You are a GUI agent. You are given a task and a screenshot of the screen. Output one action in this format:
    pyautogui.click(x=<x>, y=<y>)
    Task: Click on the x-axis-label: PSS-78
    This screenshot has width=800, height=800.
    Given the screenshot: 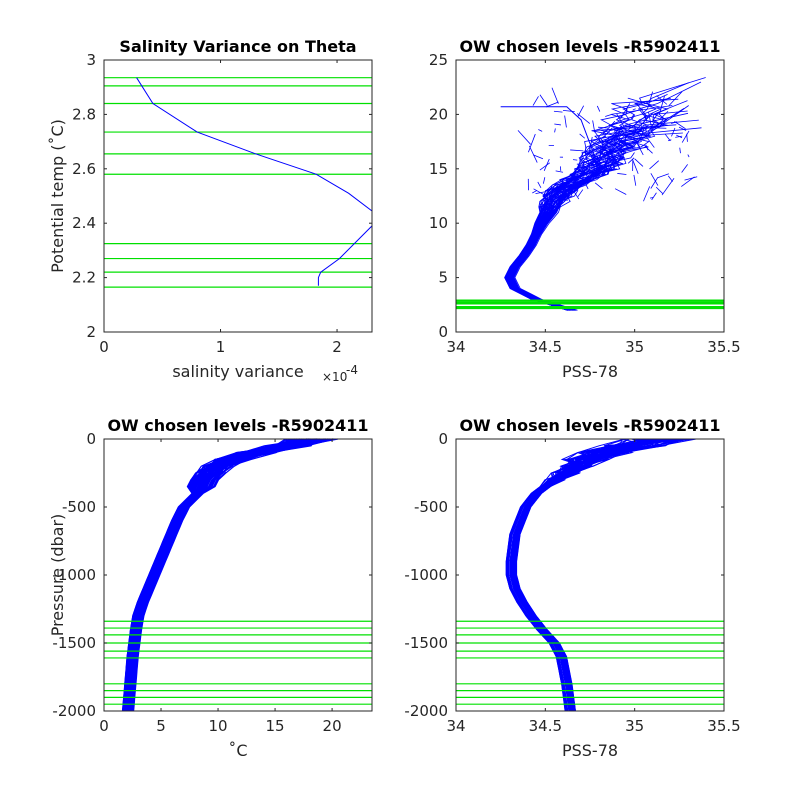 What is the action you would take?
    pyautogui.click(x=590, y=371)
    